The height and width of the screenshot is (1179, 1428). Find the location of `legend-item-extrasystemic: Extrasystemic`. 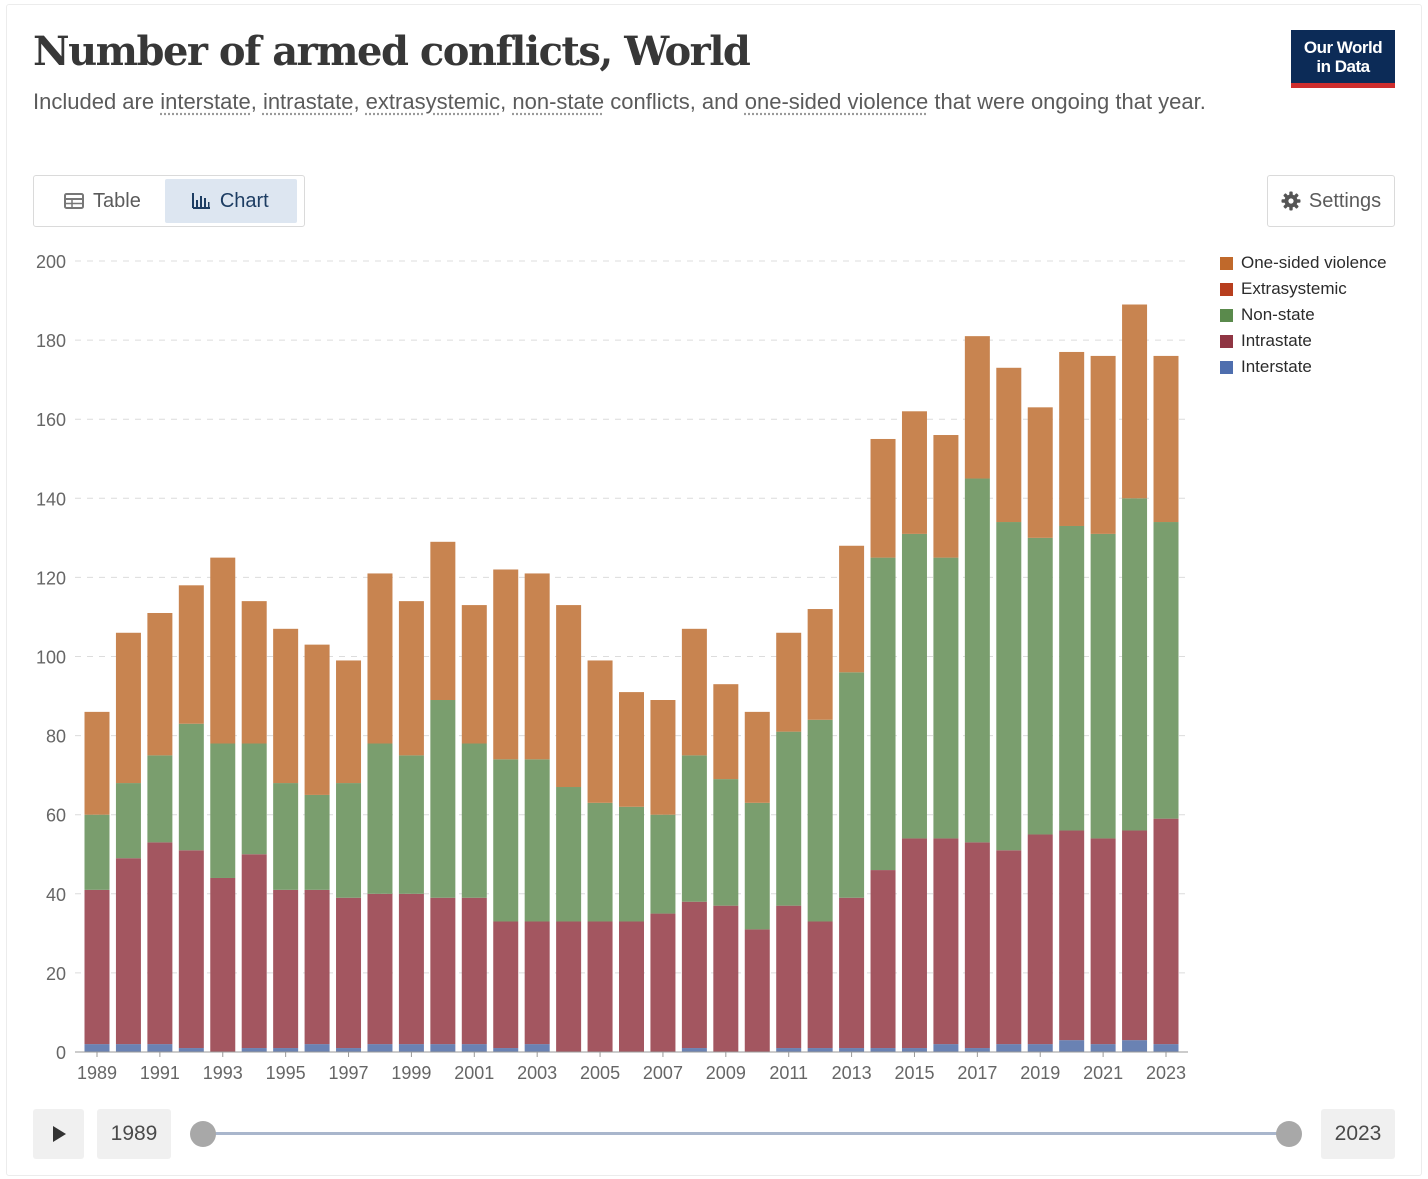

legend-item-extrasystemic: Extrasystemic is located at coordinates (1303, 289).